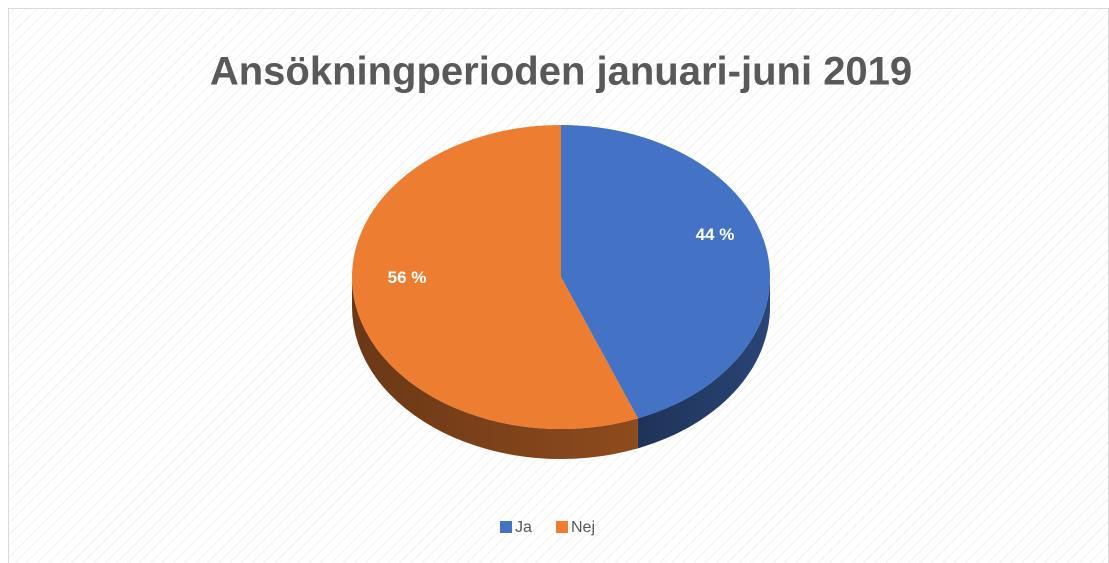 The height and width of the screenshot is (563, 1109). What do you see at coordinates (583, 527) in the screenshot?
I see `legend-label: Nej` at bounding box center [583, 527].